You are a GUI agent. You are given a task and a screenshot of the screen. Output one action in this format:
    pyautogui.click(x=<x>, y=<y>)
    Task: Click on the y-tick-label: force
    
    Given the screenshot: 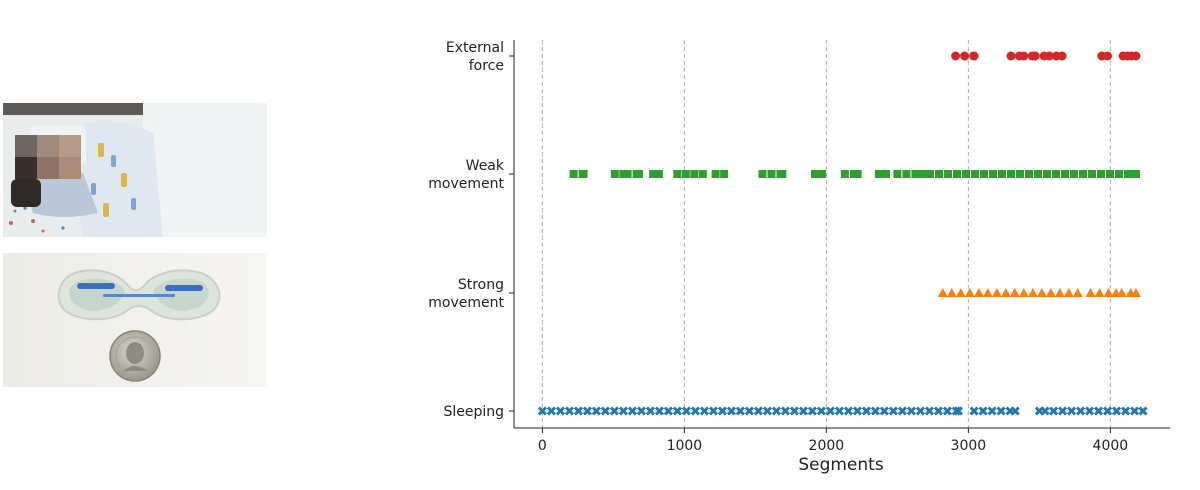 What is the action you would take?
    pyautogui.click(x=486, y=66)
    